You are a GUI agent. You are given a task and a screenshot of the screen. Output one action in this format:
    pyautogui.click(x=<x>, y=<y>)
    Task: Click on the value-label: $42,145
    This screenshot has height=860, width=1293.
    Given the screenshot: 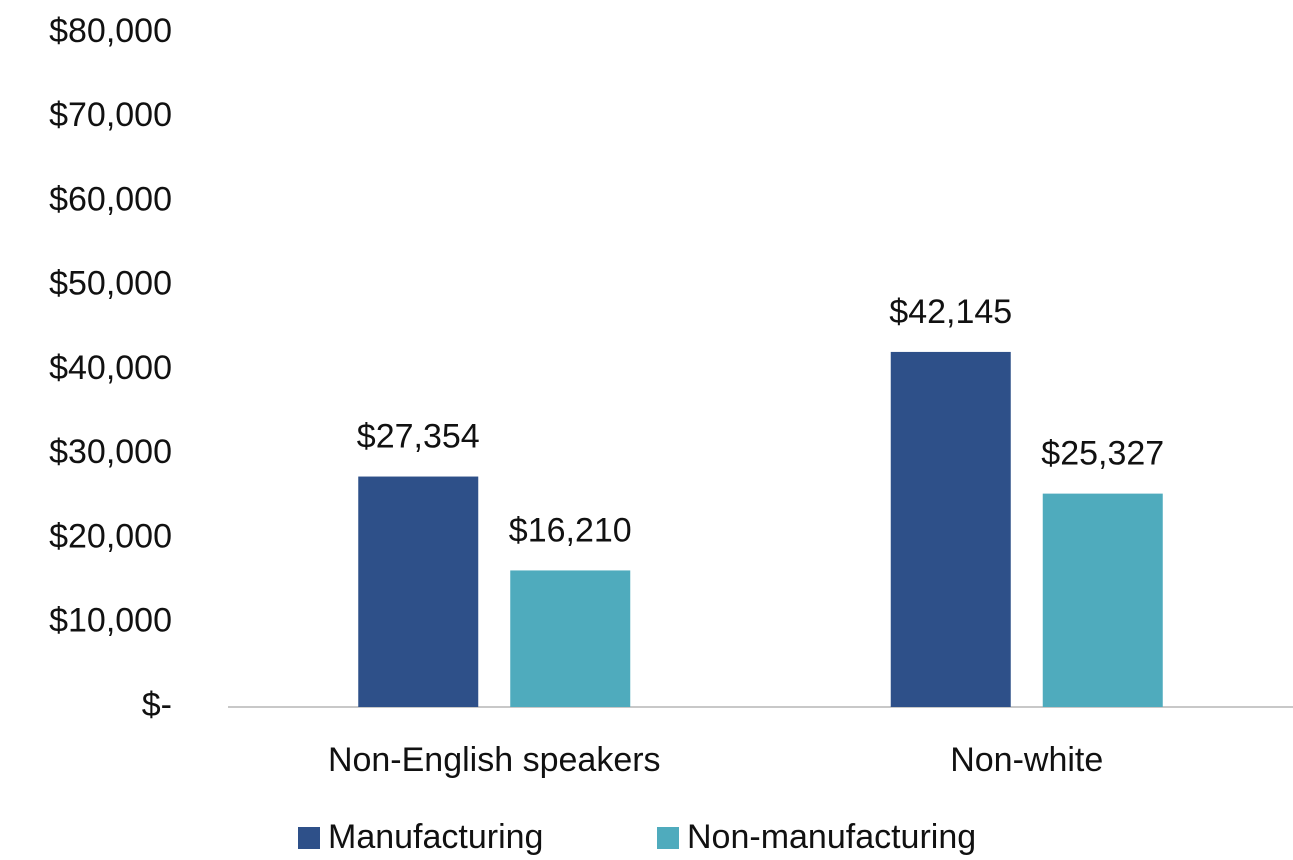 What is the action you would take?
    pyautogui.click(x=950, y=312)
    